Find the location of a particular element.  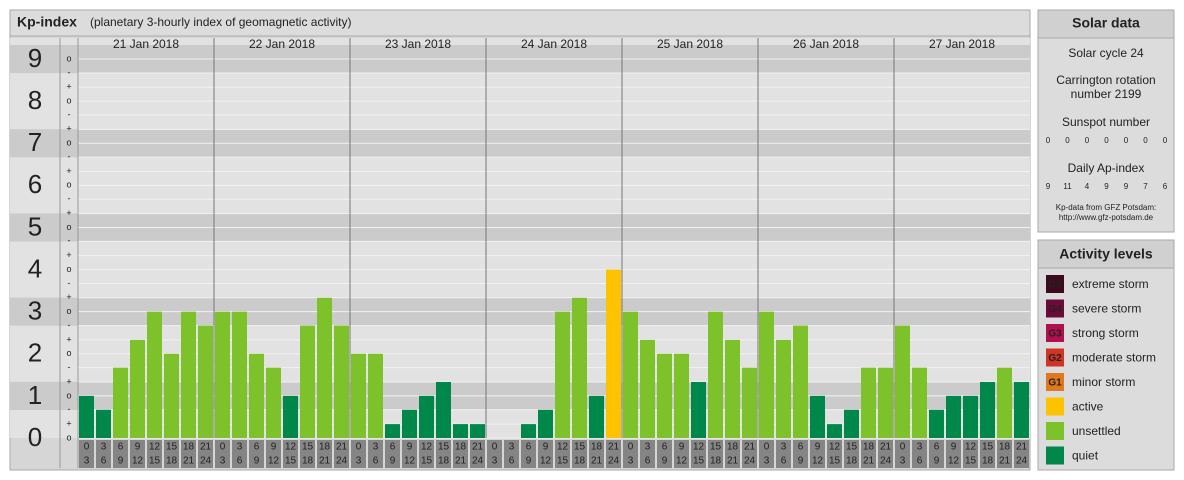

date-label: 25 Jan 2018 is located at coordinates (690, 44).